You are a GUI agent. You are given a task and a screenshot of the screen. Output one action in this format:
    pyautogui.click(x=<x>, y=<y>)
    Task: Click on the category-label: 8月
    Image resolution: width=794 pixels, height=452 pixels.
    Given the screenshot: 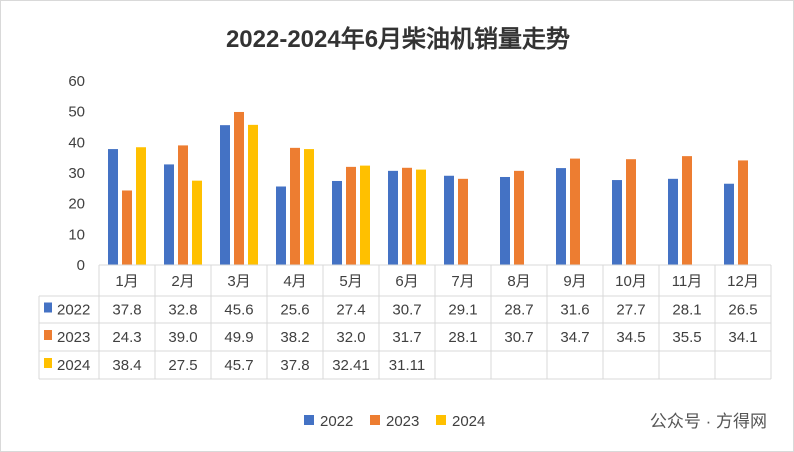 What is the action you would take?
    pyautogui.click(x=518, y=281)
    